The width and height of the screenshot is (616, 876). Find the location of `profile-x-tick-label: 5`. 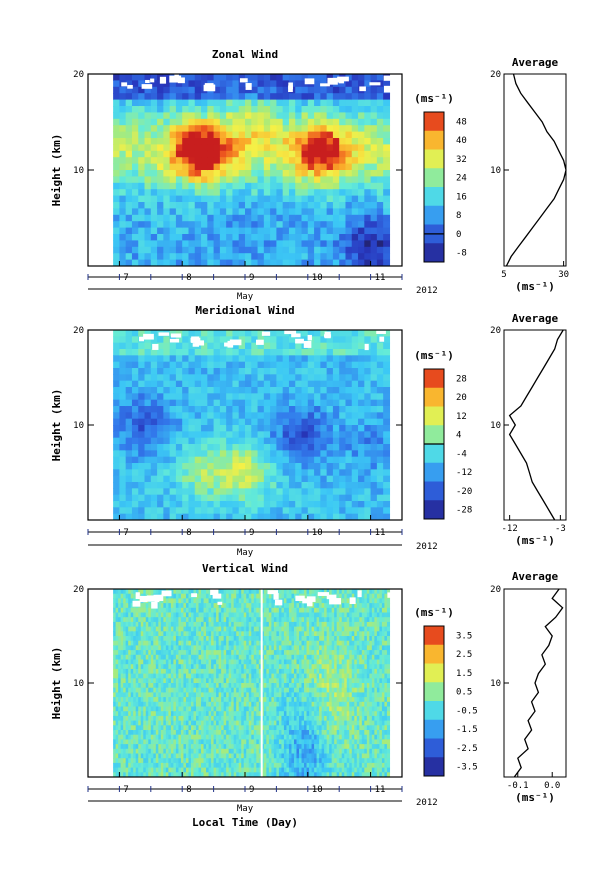

profile-x-tick-label: 5 is located at coordinates (503, 275).